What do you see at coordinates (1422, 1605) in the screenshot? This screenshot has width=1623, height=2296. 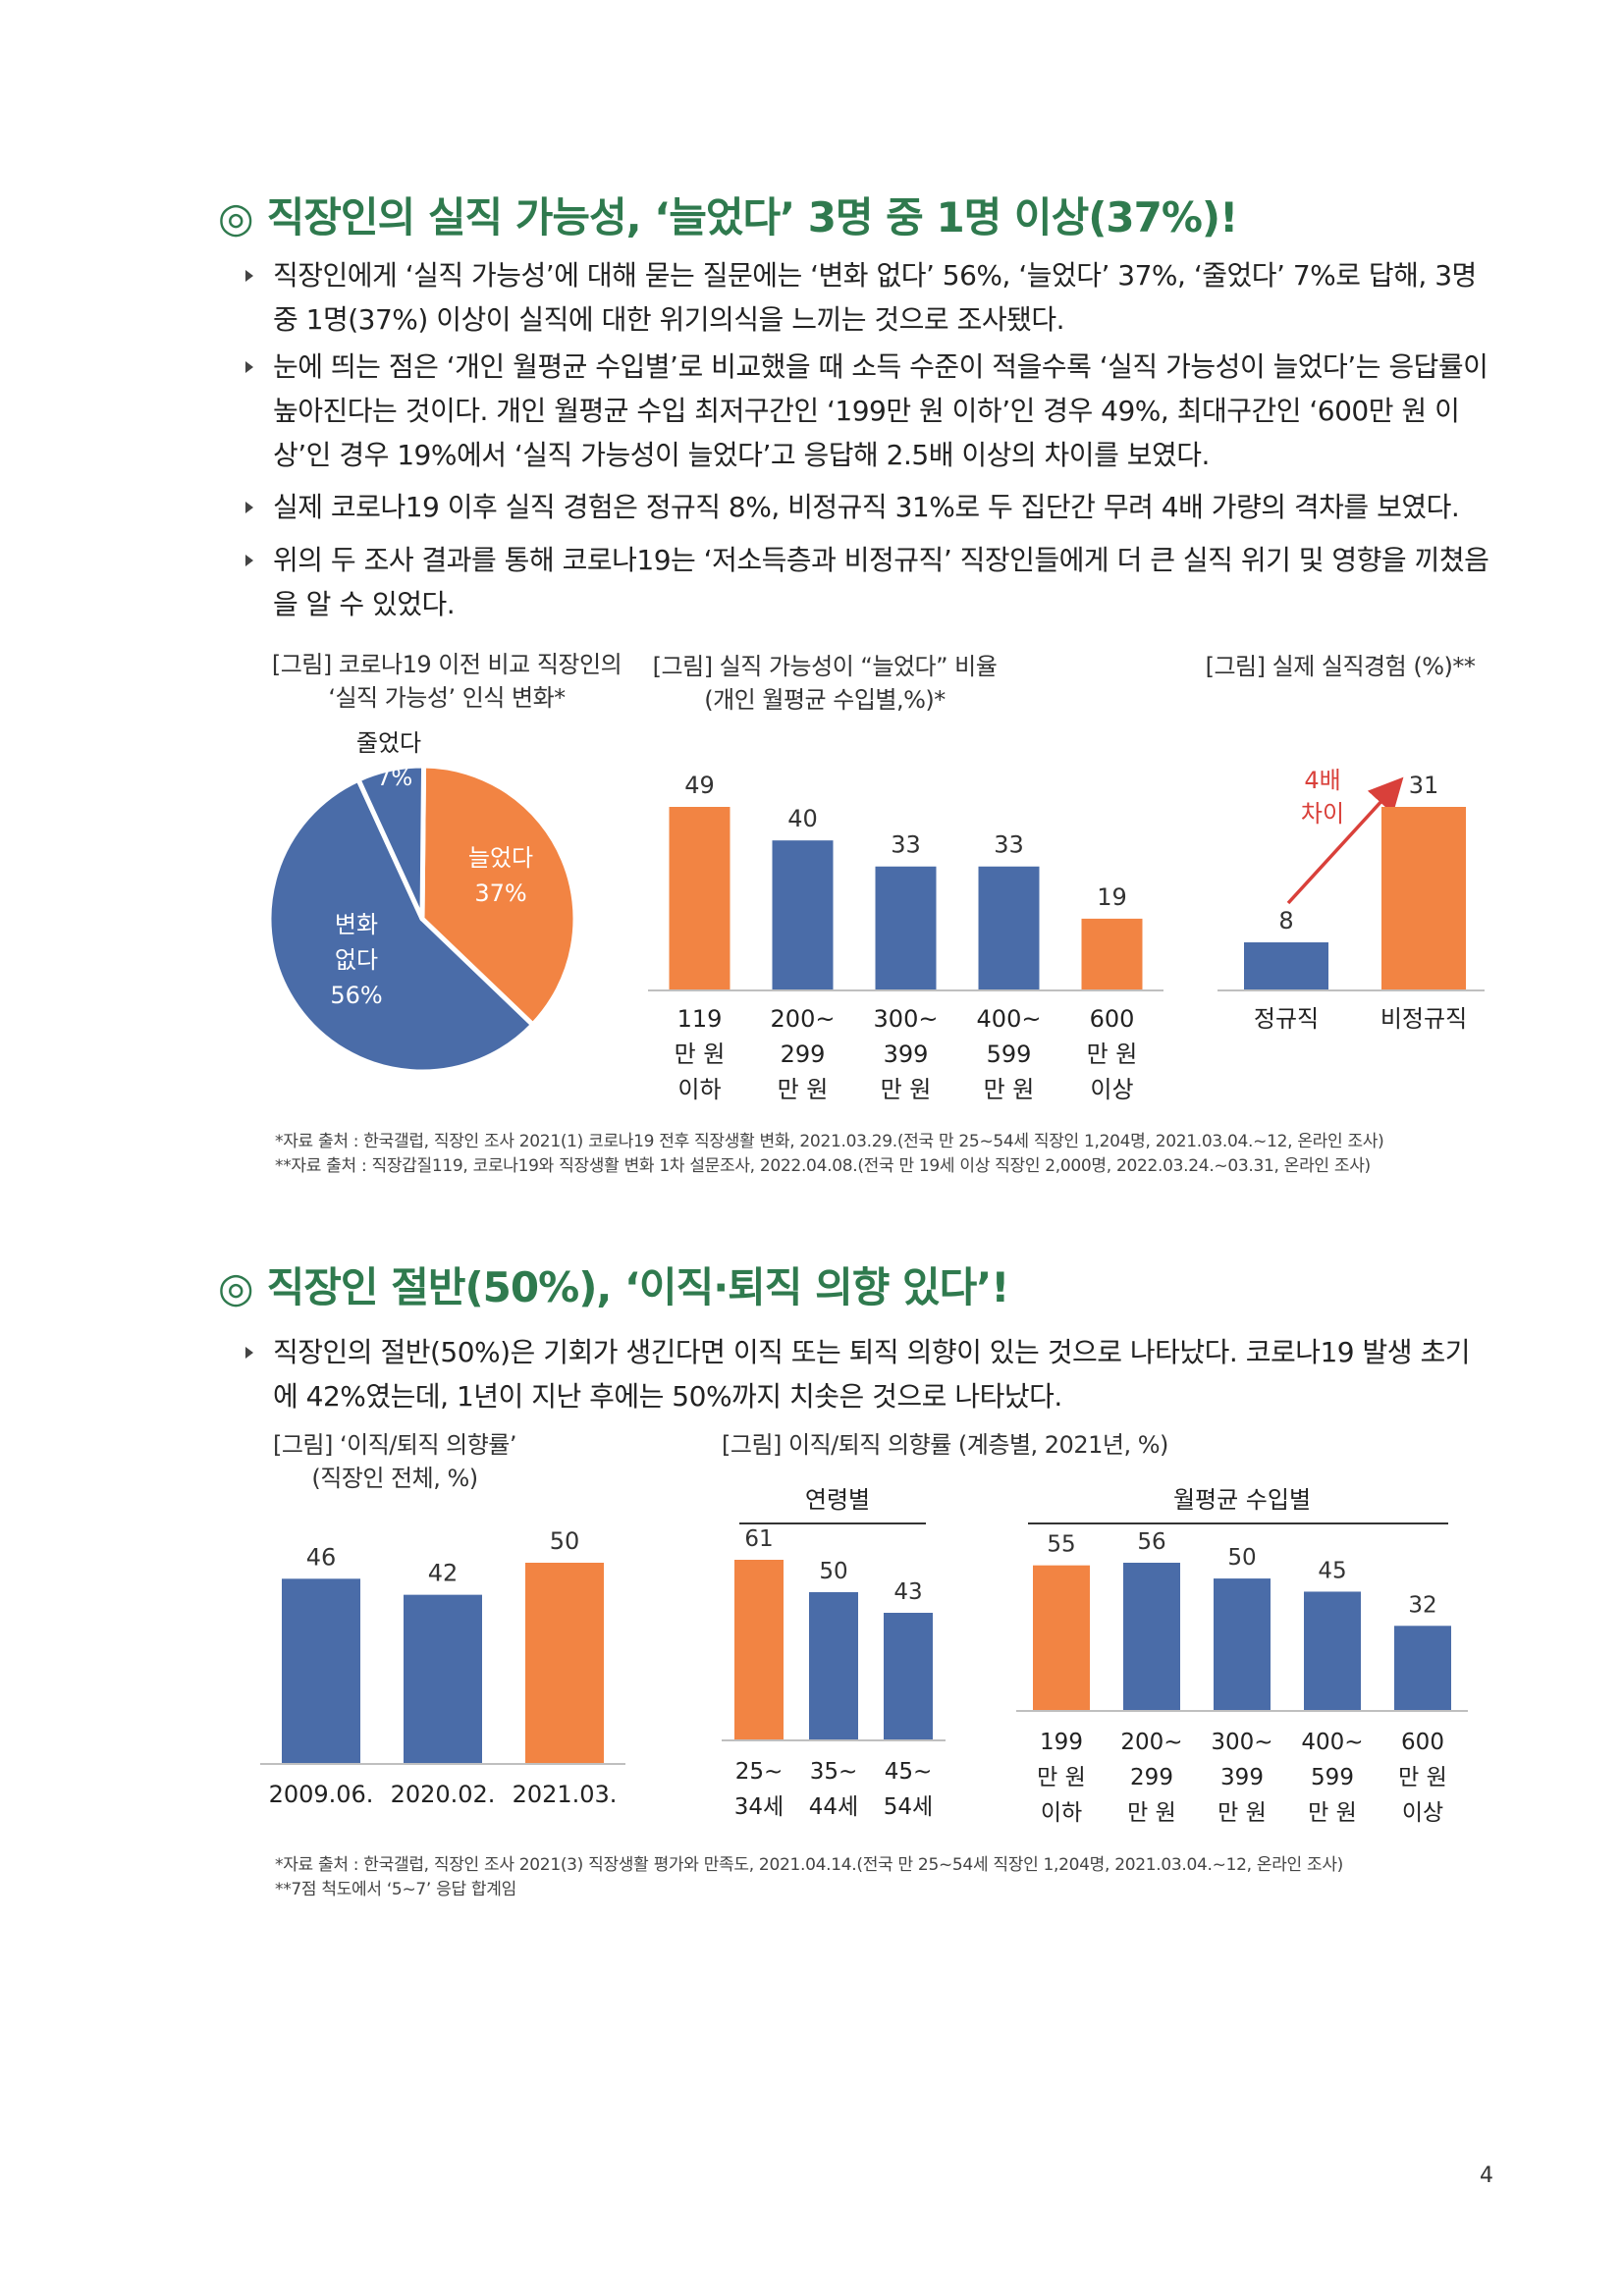 I see `bar-value-label: 32` at bounding box center [1422, 1605].